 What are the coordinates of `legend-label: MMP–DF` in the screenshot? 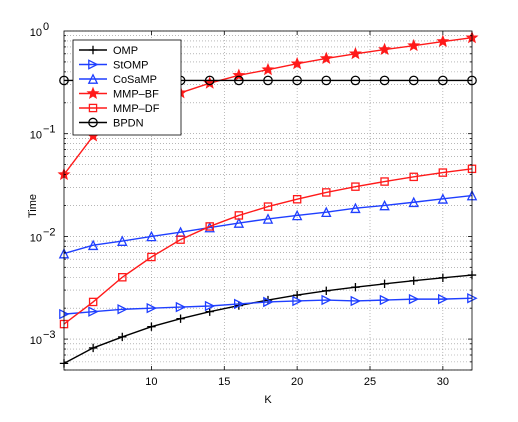 It's located at (136, 109).